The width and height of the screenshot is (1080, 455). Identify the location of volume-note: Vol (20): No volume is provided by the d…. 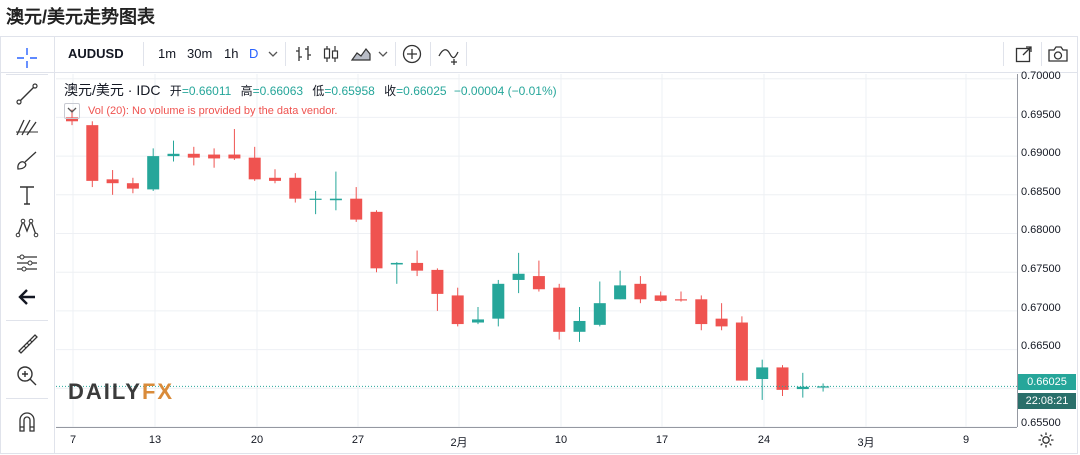
(213, 110).